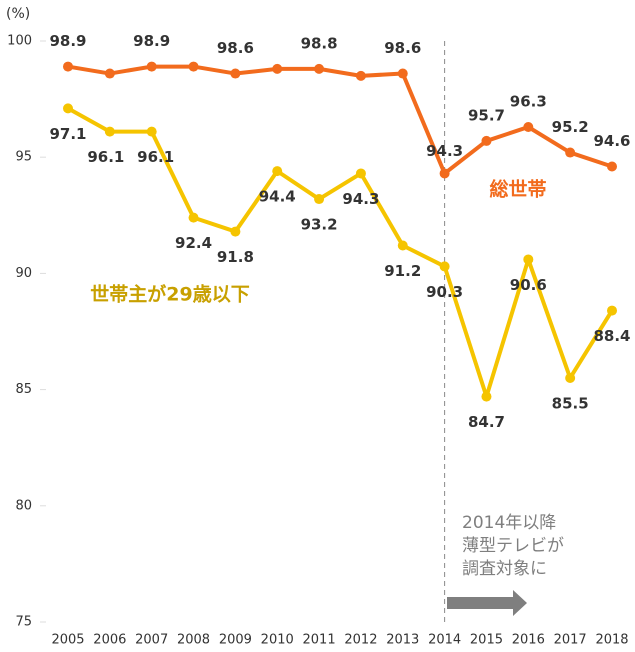  I want to click on x-tick-label: 2007, so click(151, 640).